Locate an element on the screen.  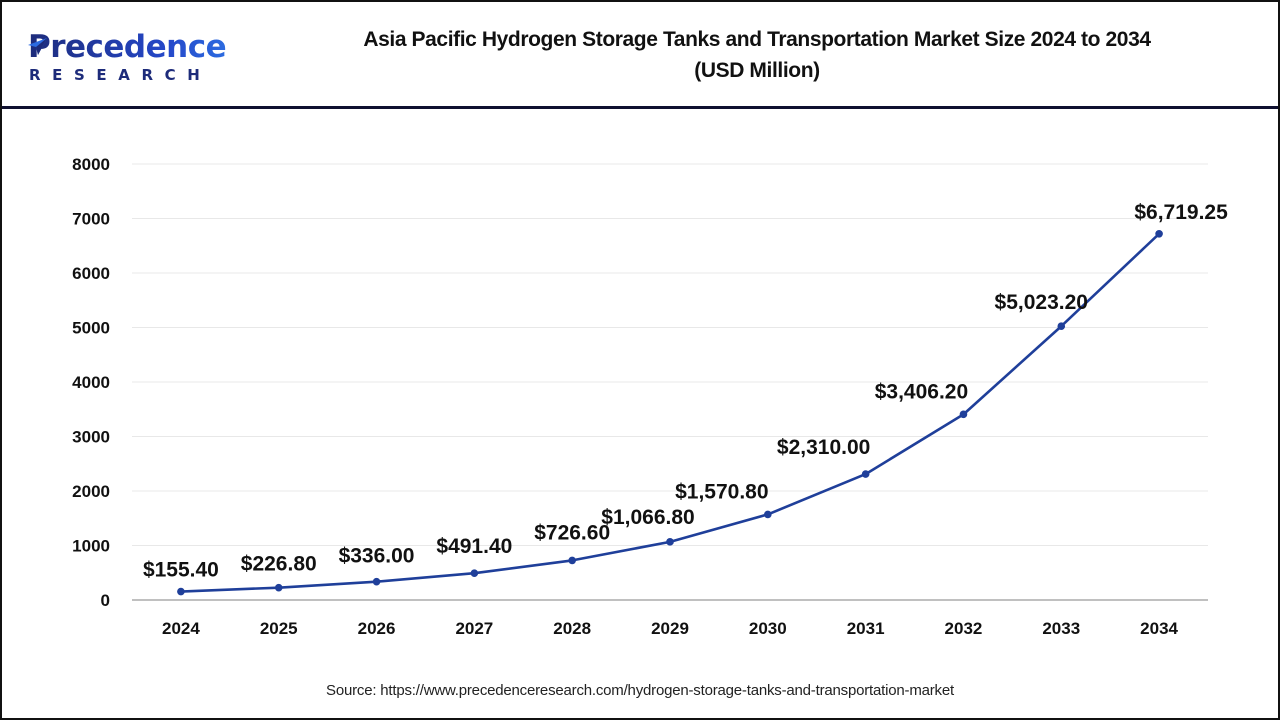
data-label: $1,066.80 is located at coordinates (647, 517).